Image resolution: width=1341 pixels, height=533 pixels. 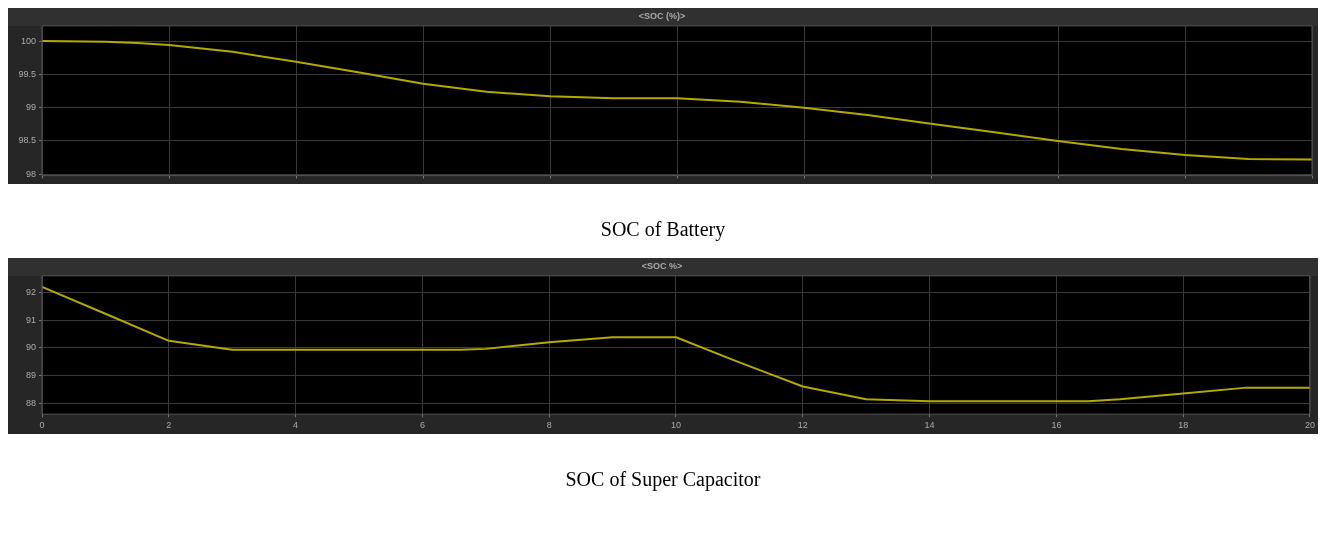 What do you see at coordinates (42, 425) in the screenshot?
I see `x-tick-label: 0` at bounding box center [42, 425].